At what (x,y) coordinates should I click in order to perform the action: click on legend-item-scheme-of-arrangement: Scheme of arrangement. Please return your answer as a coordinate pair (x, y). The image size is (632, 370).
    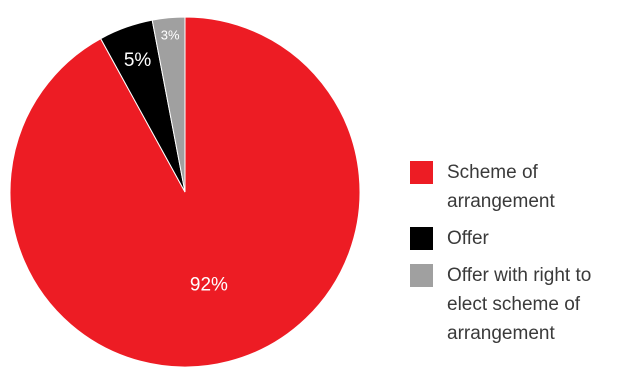
    Looking at the image, I should click on (520, 187).